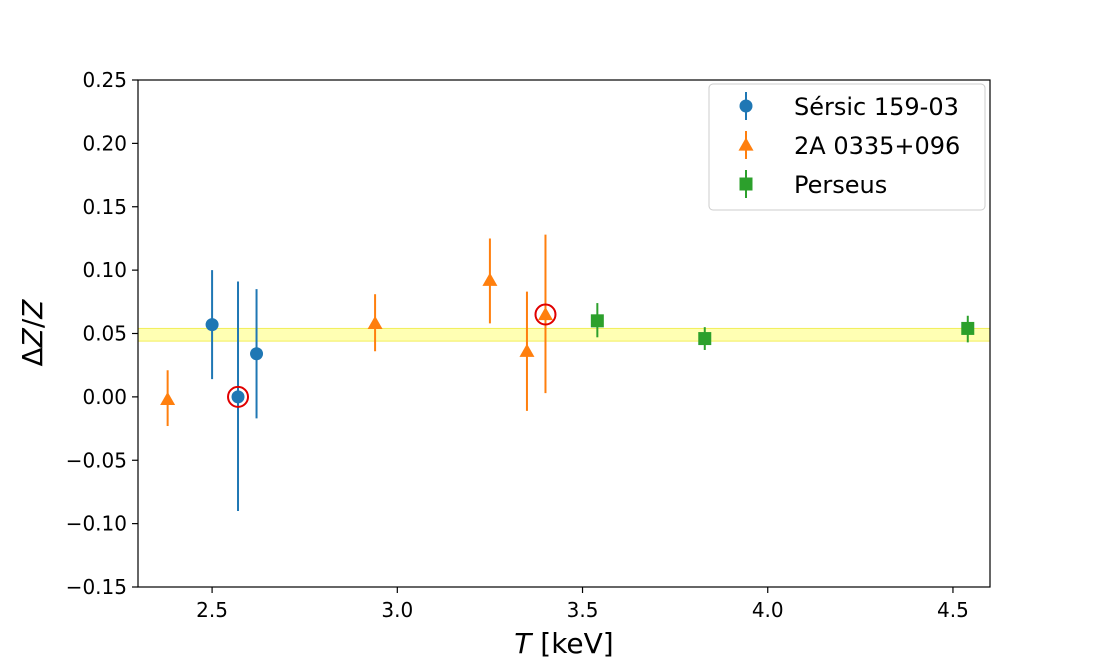 The height and width of the screenshot is (660, 1100). I want to click on y-tick-label: 0.10, so click(104, 270).